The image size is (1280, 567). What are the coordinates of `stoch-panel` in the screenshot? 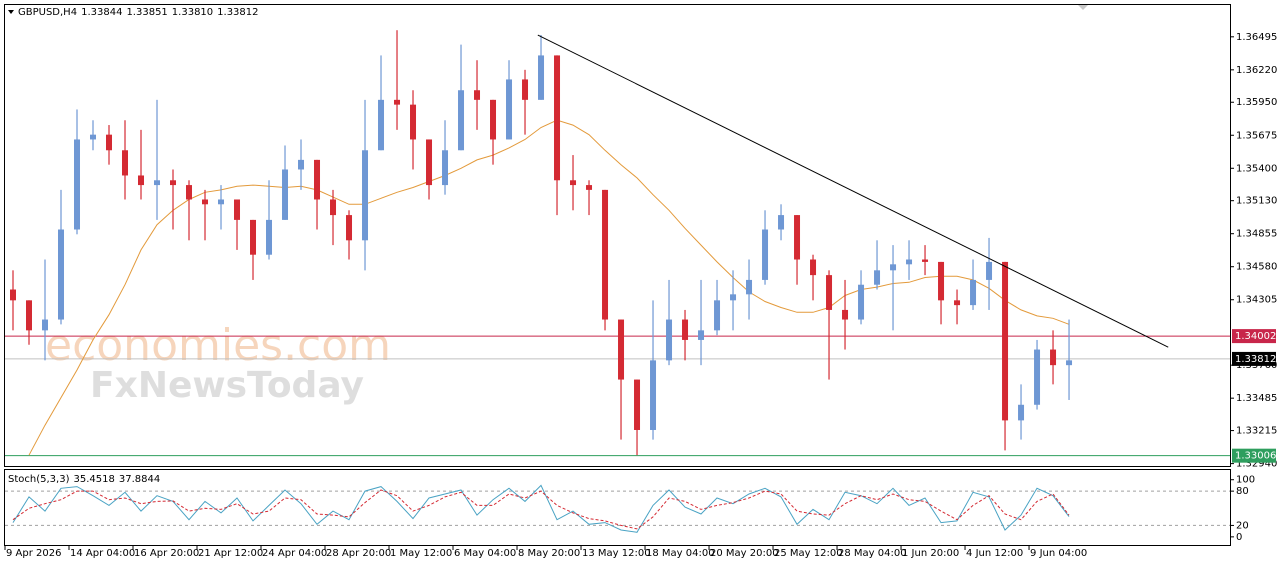 It's located at (617, 507).